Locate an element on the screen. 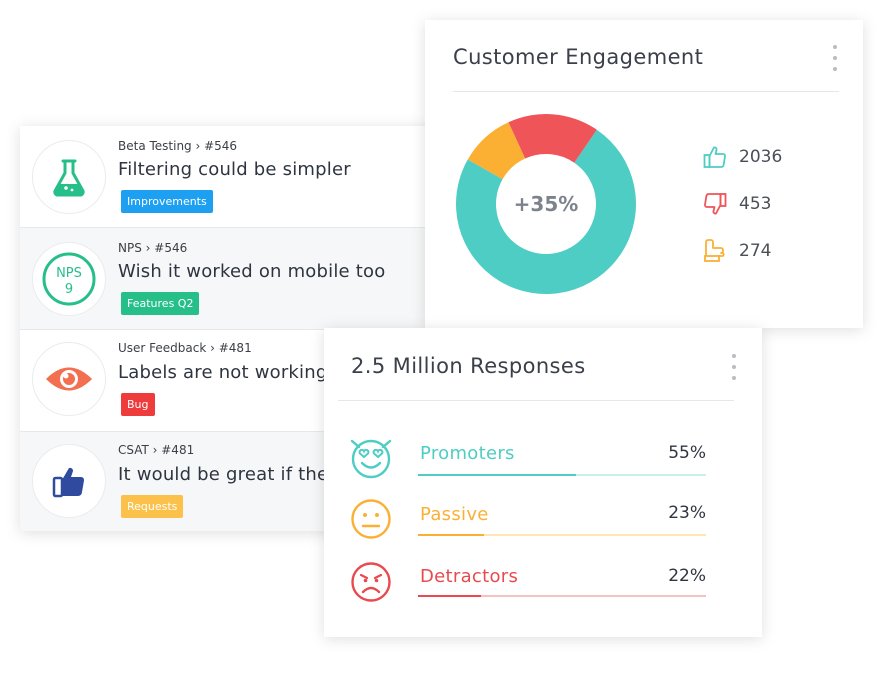 The image size is (896, 679). stat-likes: 2036 is located at coordinates (742, 157).